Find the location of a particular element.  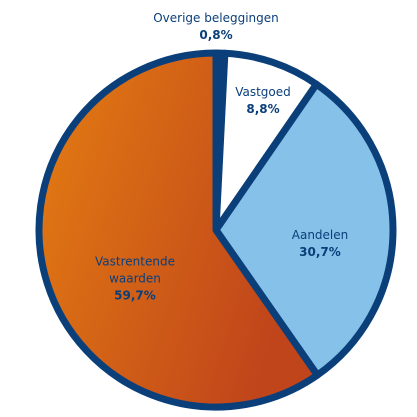

slice-label: Overige beleggingen 0,8% is located at coordinates (216, 27).